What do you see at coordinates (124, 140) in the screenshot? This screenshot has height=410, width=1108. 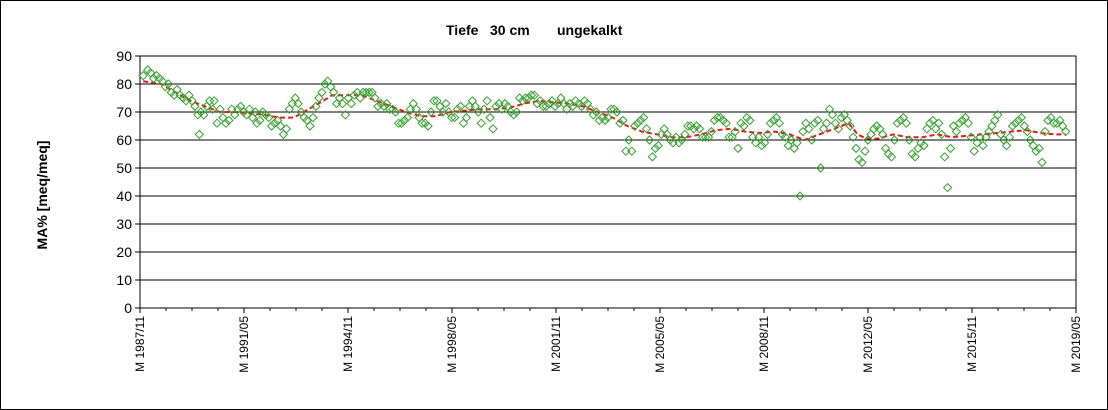 I see `y-tick-label: 60` at bounding box center [124, 140].